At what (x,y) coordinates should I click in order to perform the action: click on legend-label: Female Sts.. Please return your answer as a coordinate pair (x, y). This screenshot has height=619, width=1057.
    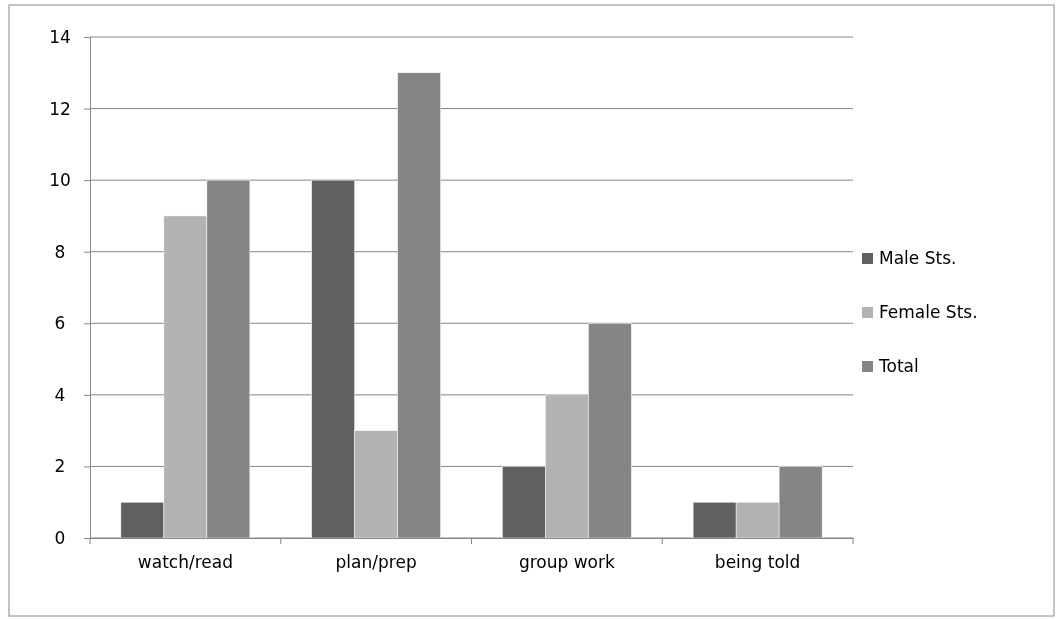
    Looking at the image, I should click on (928, 312).